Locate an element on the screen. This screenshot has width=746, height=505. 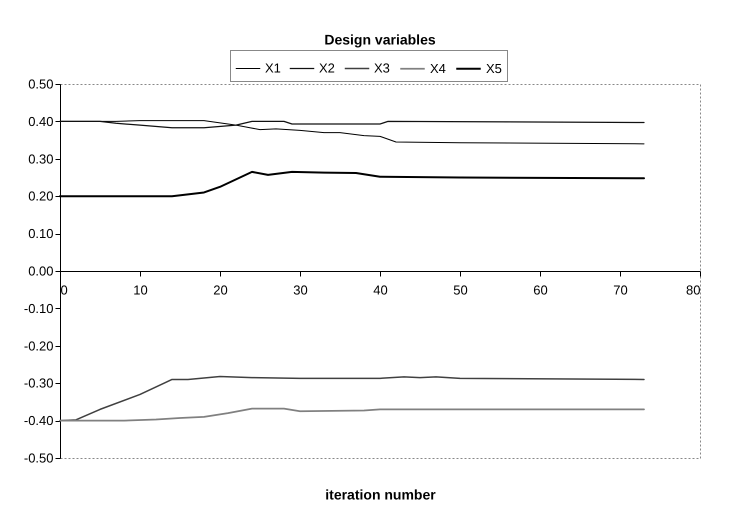
x-tick-label: 0 is located at coordinates (64, 290).